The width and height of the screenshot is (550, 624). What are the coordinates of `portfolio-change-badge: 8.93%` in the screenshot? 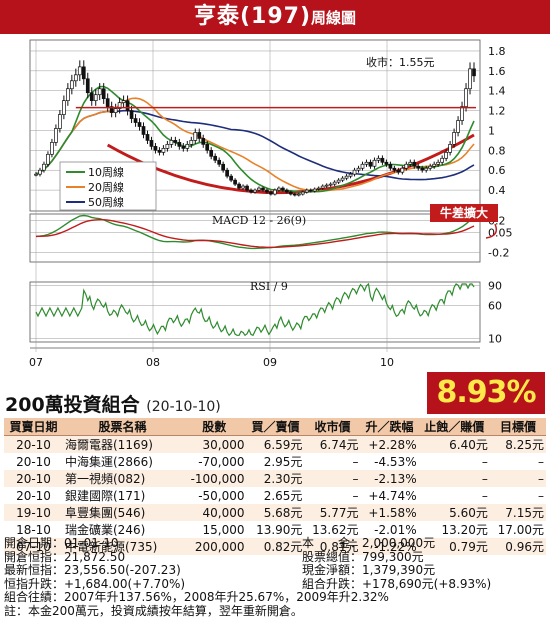 It's located at (486, 393).